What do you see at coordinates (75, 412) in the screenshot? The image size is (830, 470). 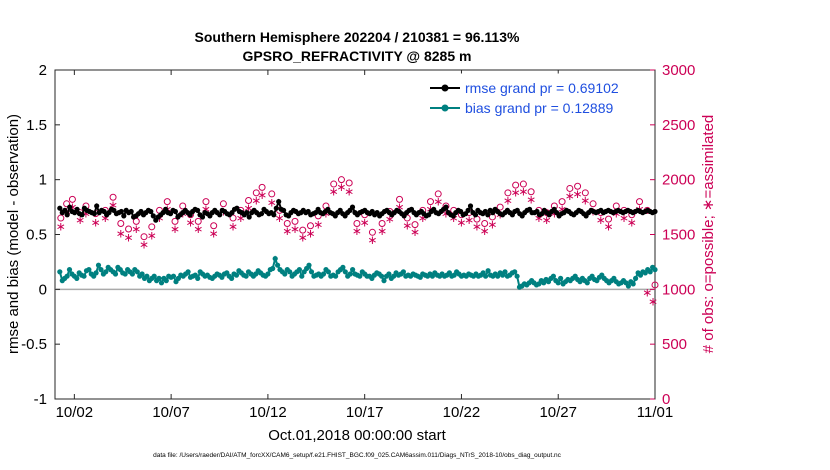 I see `x-tick-label: 10/02` at bounding box center [75, 412].